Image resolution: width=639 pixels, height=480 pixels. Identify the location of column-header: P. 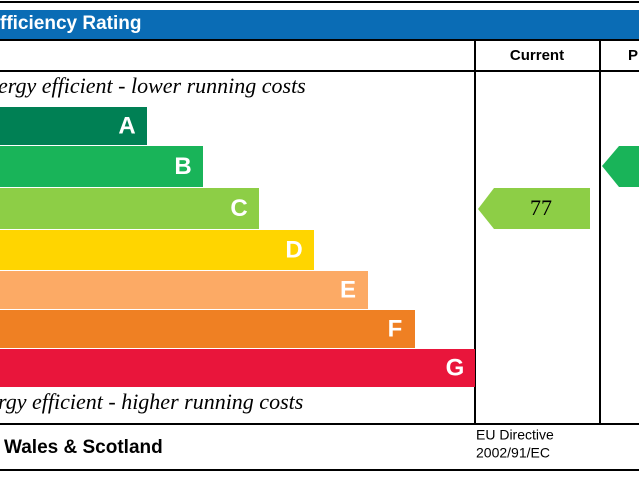
(633, 55).